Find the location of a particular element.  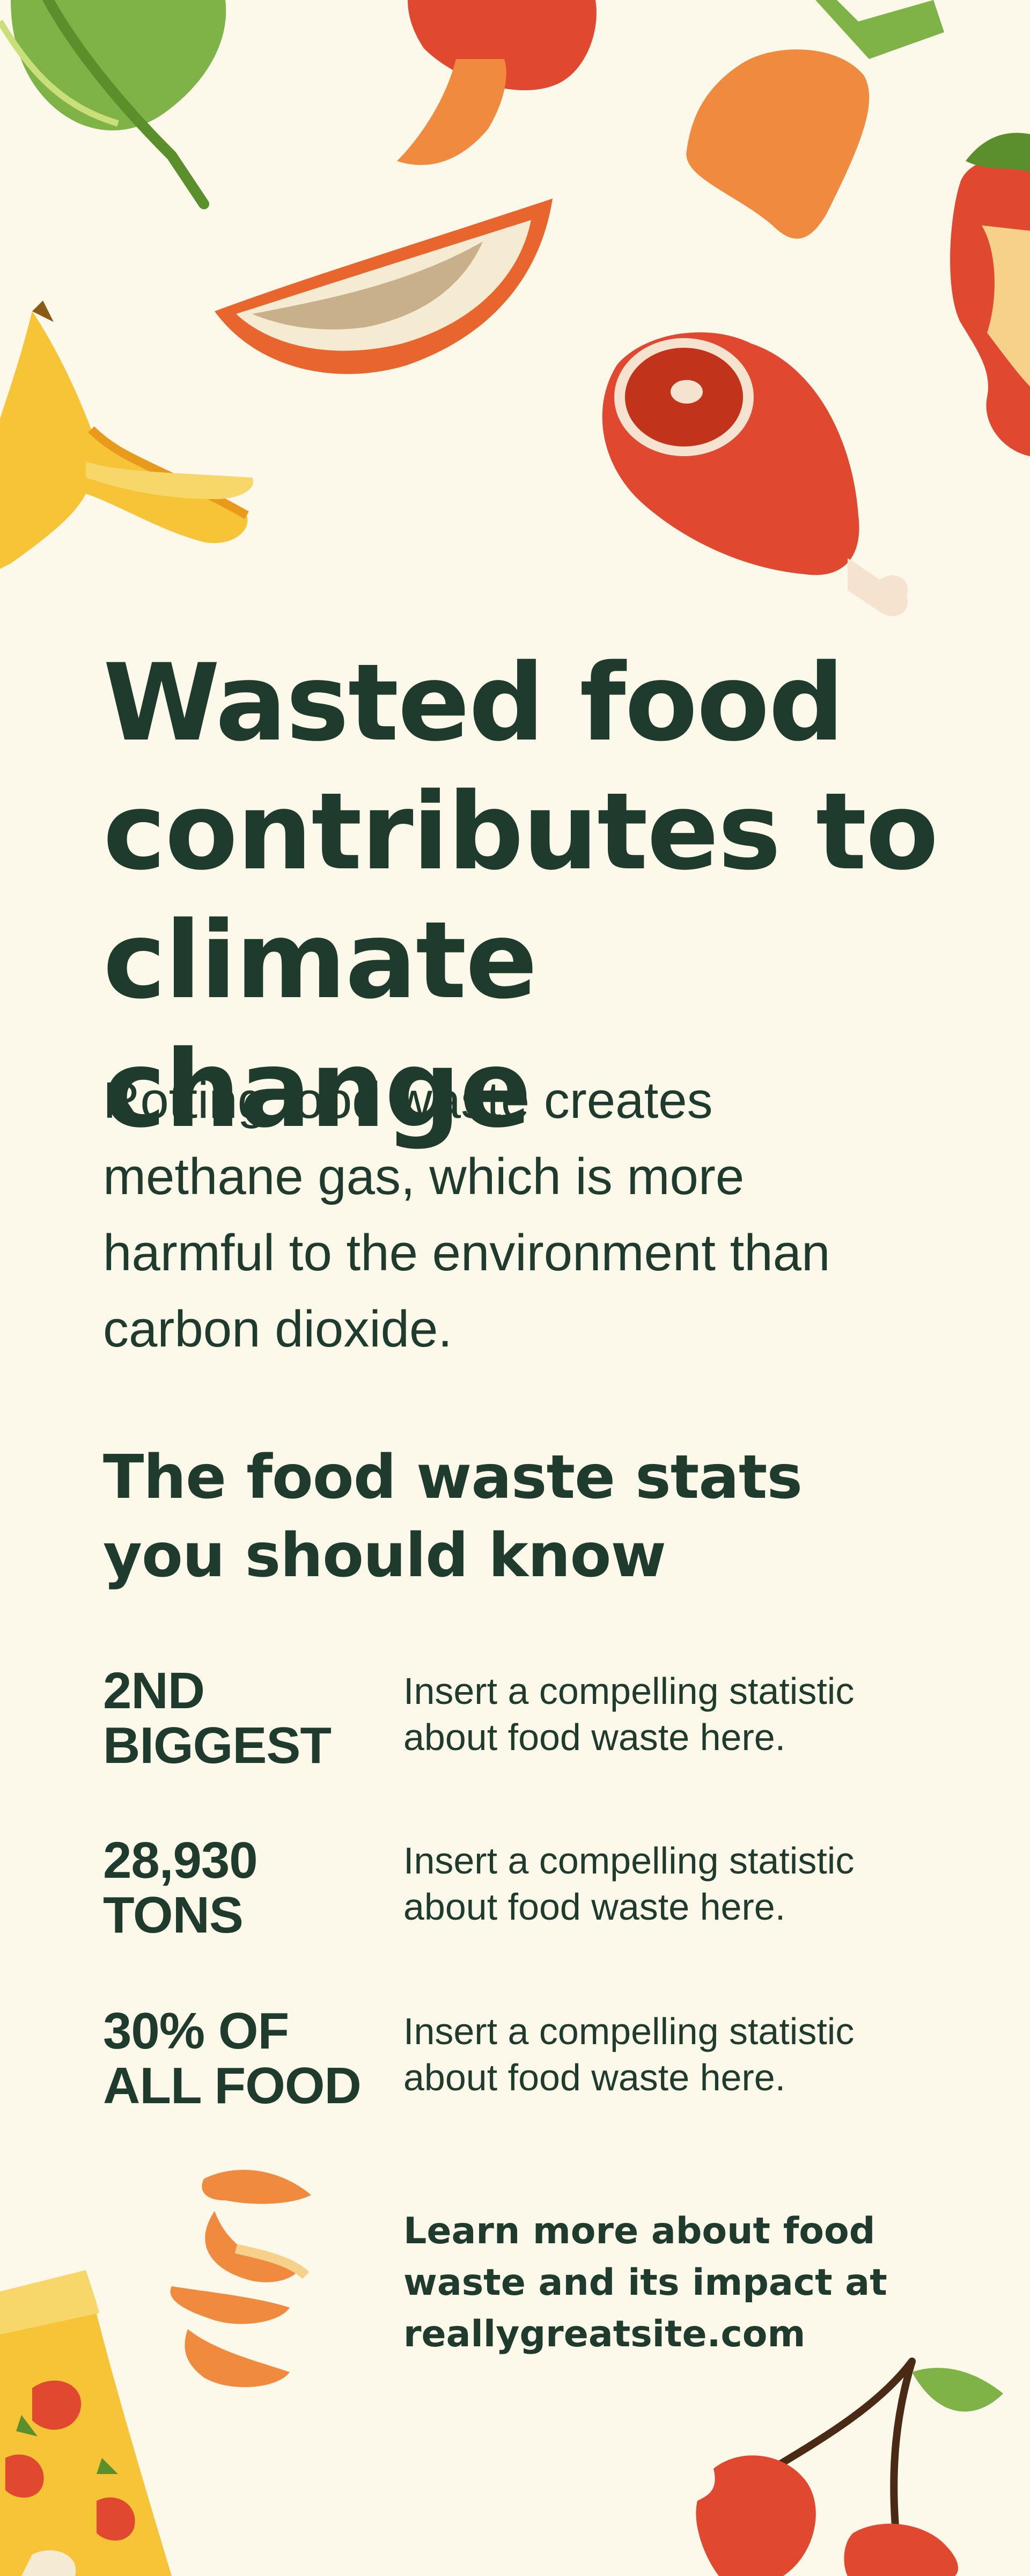

ham-leg-icon is located at coordinates (755, 474).